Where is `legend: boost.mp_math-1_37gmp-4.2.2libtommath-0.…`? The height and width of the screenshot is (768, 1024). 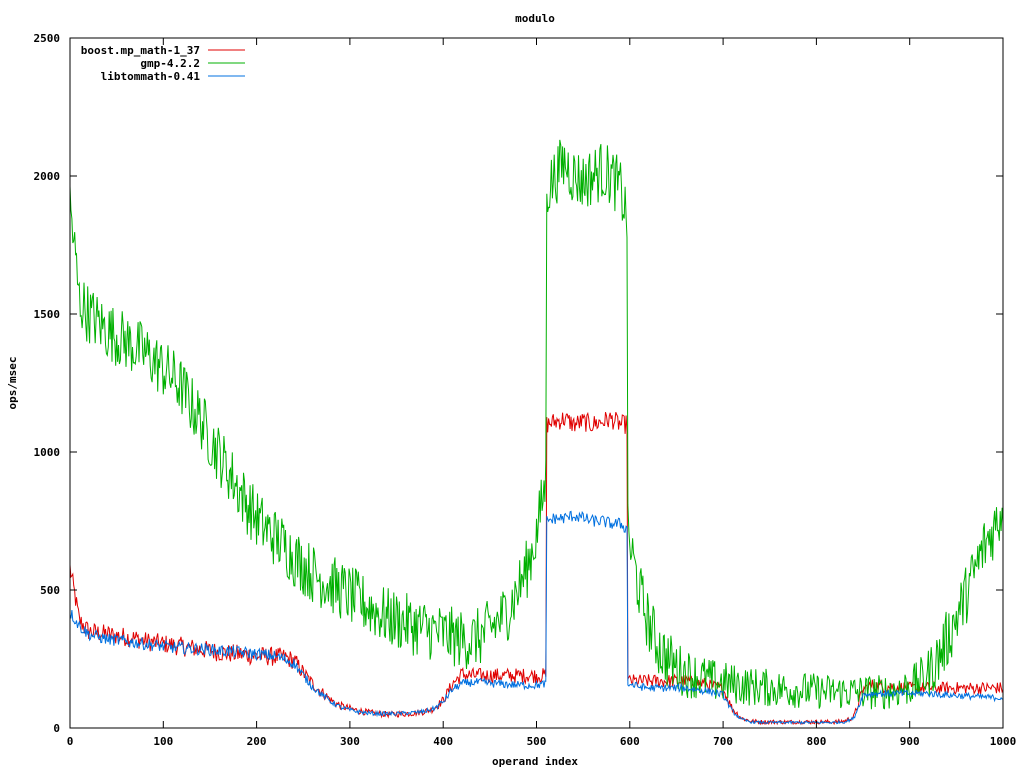
legend: boost.mp_math-1_37gmp-4.2.2libtommath-0.… is located at coordinates (163, 63).